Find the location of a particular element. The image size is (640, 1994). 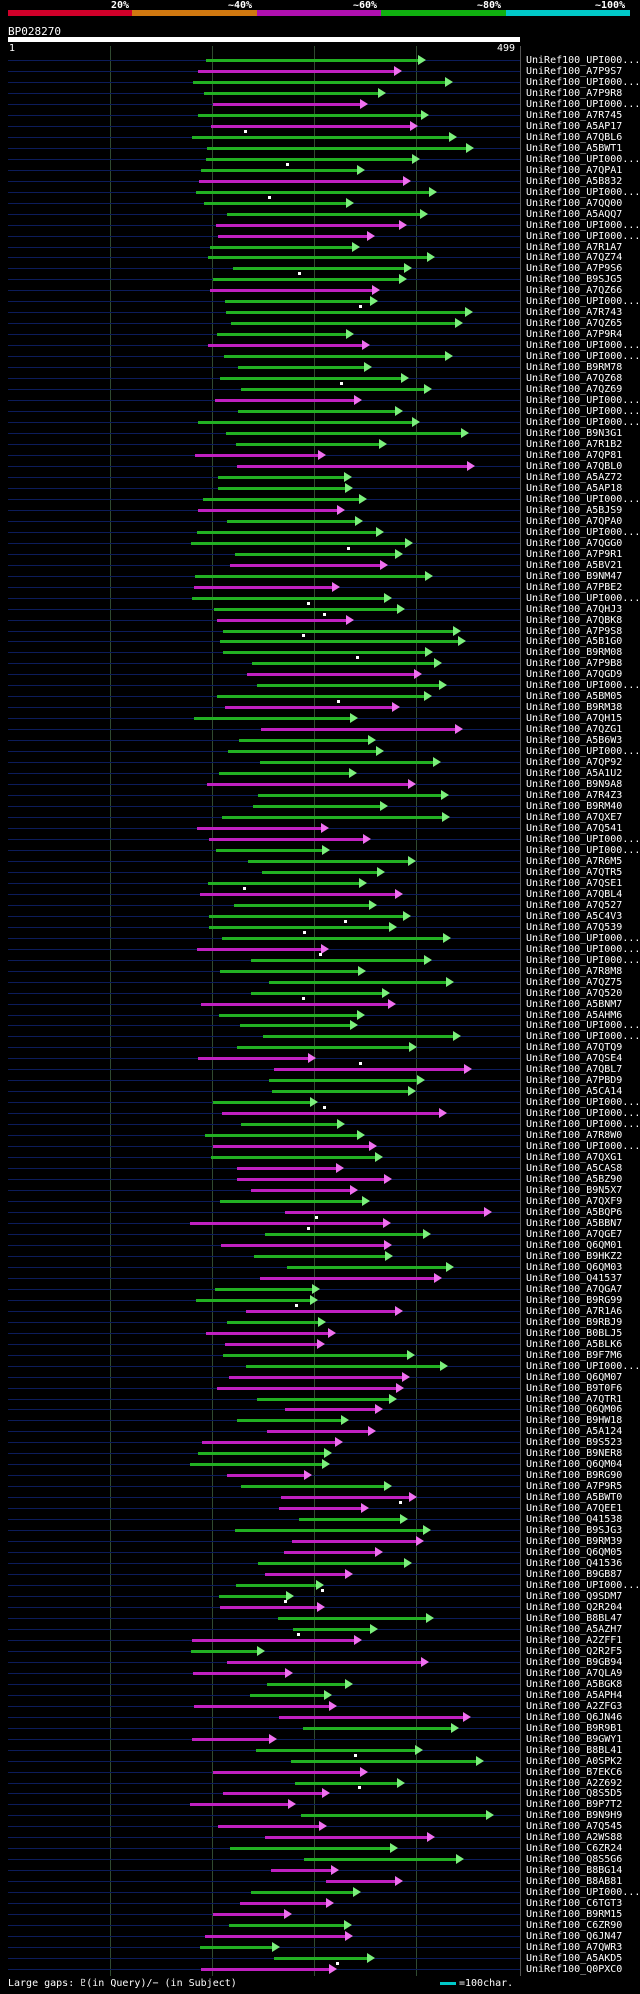

hit-label: UniRef100_Q6QM03 is located at coordinates (574, 1267).